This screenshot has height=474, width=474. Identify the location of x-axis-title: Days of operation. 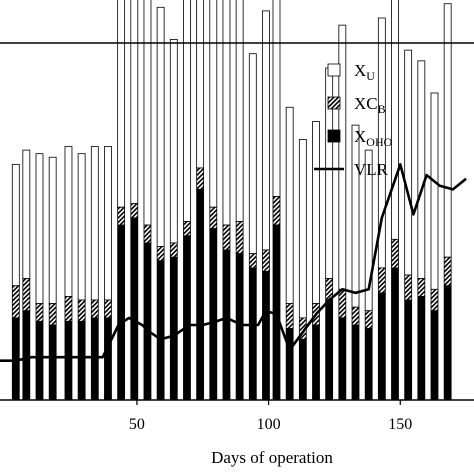
(272, 457).